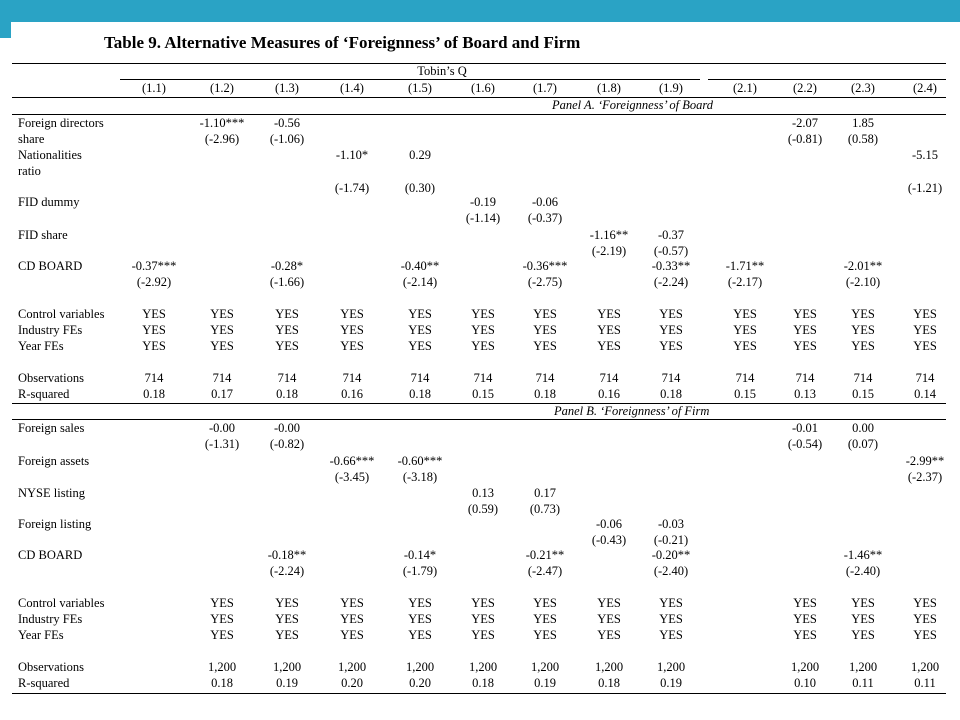 This screenshot has height=720, width=960. I want to click on r-squared-value: 0.14, so click(925, 394).